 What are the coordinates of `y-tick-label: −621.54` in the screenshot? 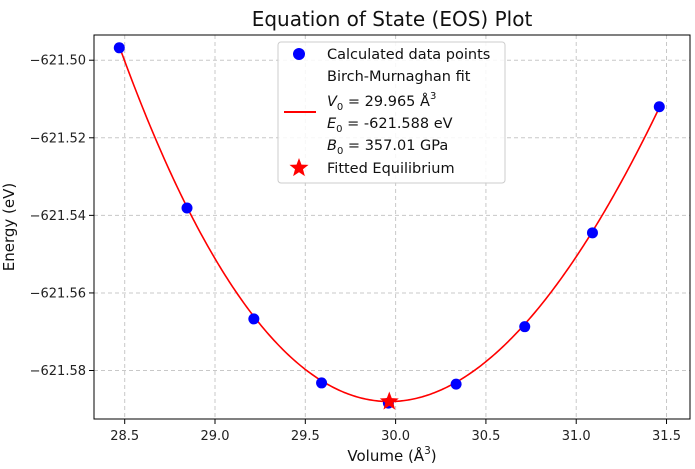 It's located at (58, 216).